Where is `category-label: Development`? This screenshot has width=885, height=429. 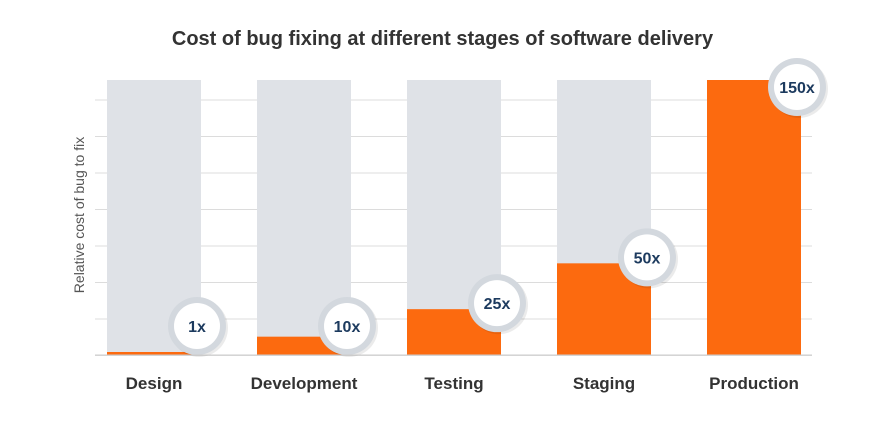
category-label: Development is located at coordinates (304, 383).